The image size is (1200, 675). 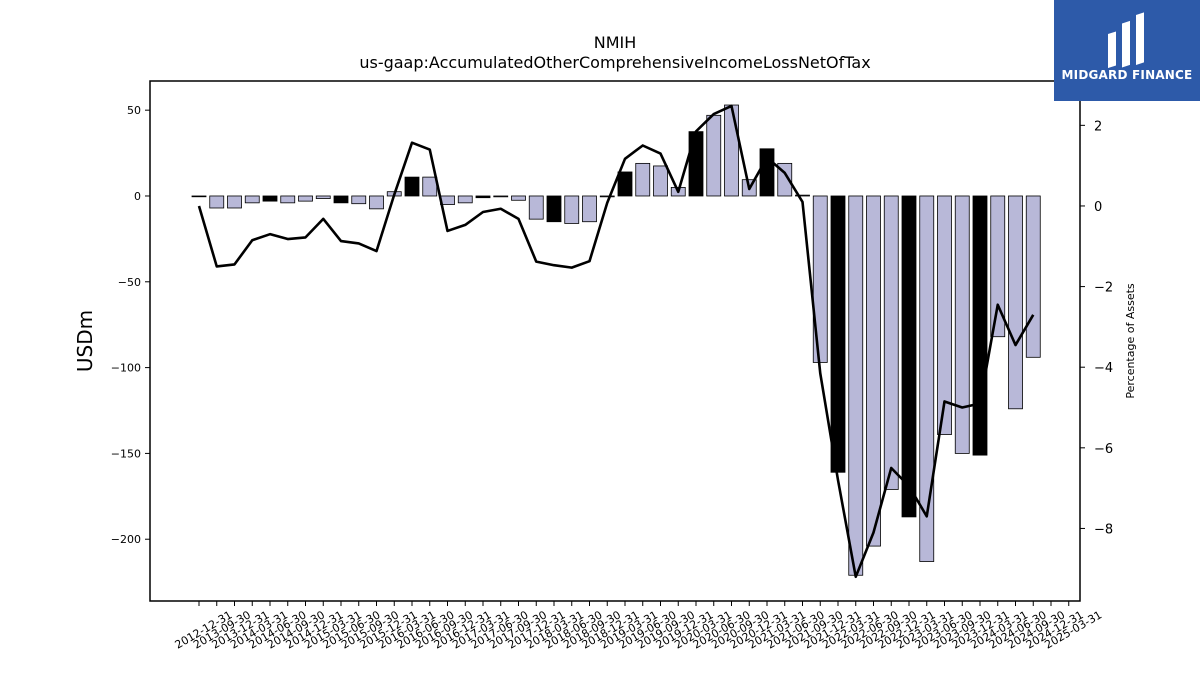 What do you see at coordinates (137, 196) in the screenshot?
I see `y-tick-label-left: 0` at bounding box center [137, 196].